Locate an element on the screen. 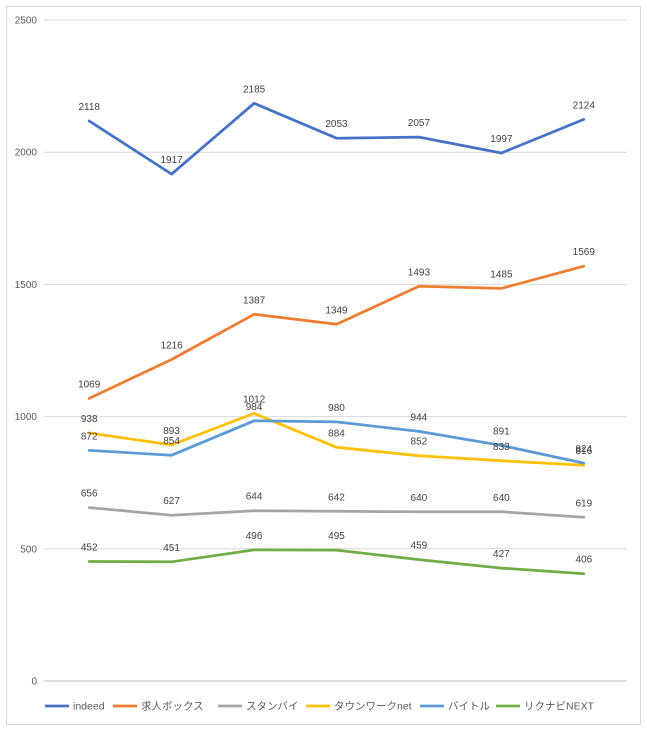  data-label: 1012 is located at coordinates (254, 399).